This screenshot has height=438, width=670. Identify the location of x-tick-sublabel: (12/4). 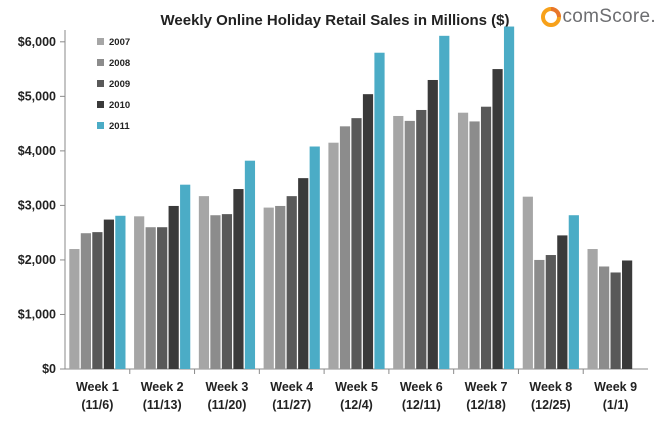
(356, 405).